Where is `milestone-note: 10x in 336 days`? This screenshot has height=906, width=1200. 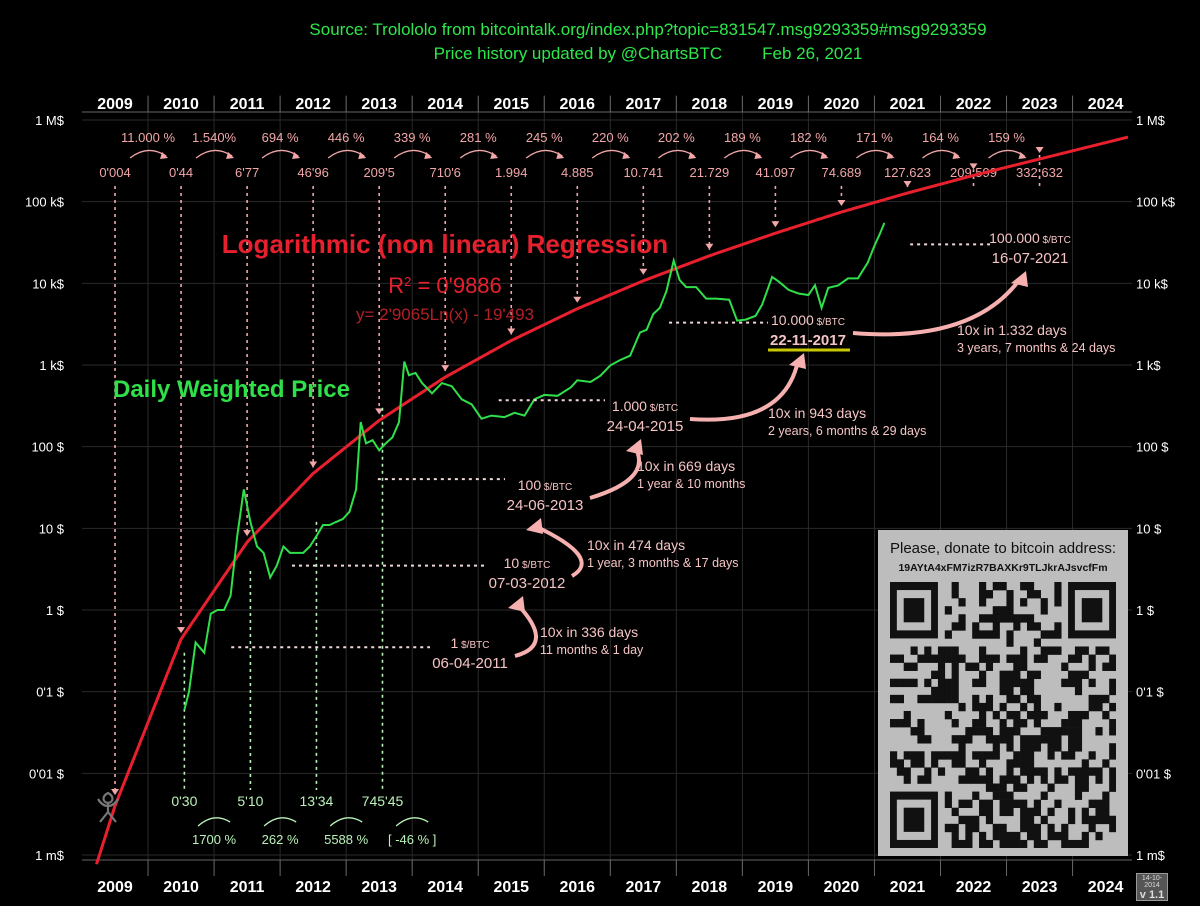
milestone-note: 10x in 336 days is located at coordinates (589, 632).